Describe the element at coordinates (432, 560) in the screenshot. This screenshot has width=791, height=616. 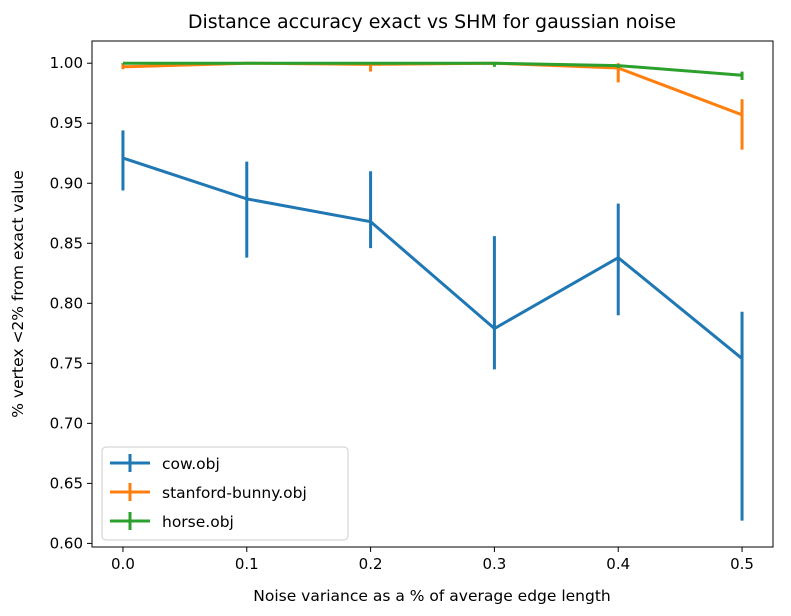
I see `x-axis: 0.0 0.1 0.2 0.3 0.4 0.5` at that location.